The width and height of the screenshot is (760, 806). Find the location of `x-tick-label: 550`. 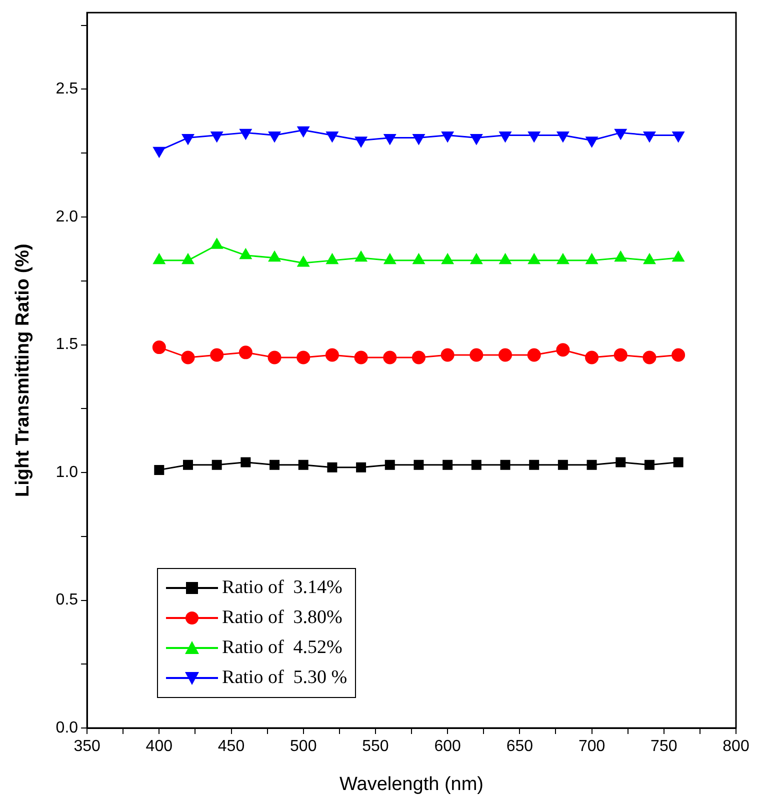

x-tick-label: 550 is located at coordinates (375, 747).